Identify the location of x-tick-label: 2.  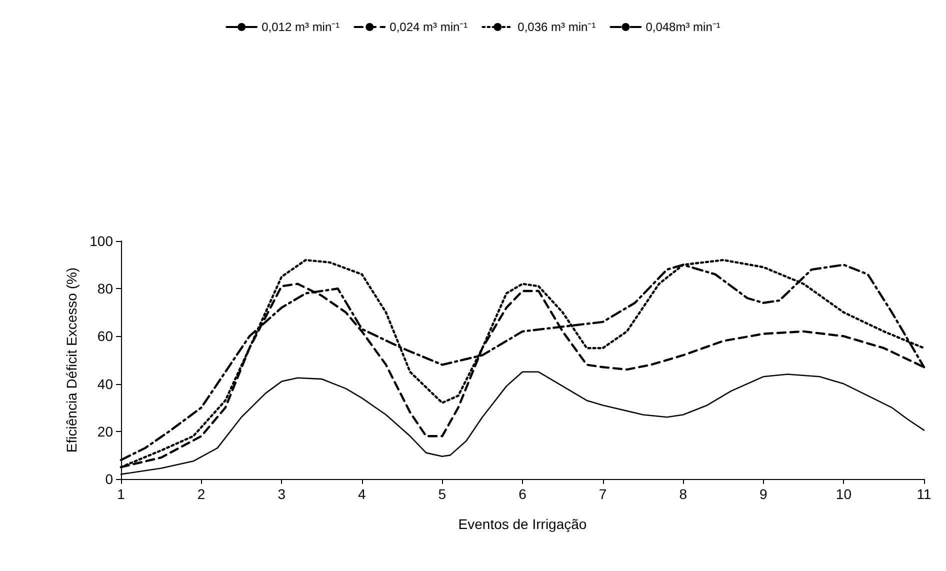
(201, 494).